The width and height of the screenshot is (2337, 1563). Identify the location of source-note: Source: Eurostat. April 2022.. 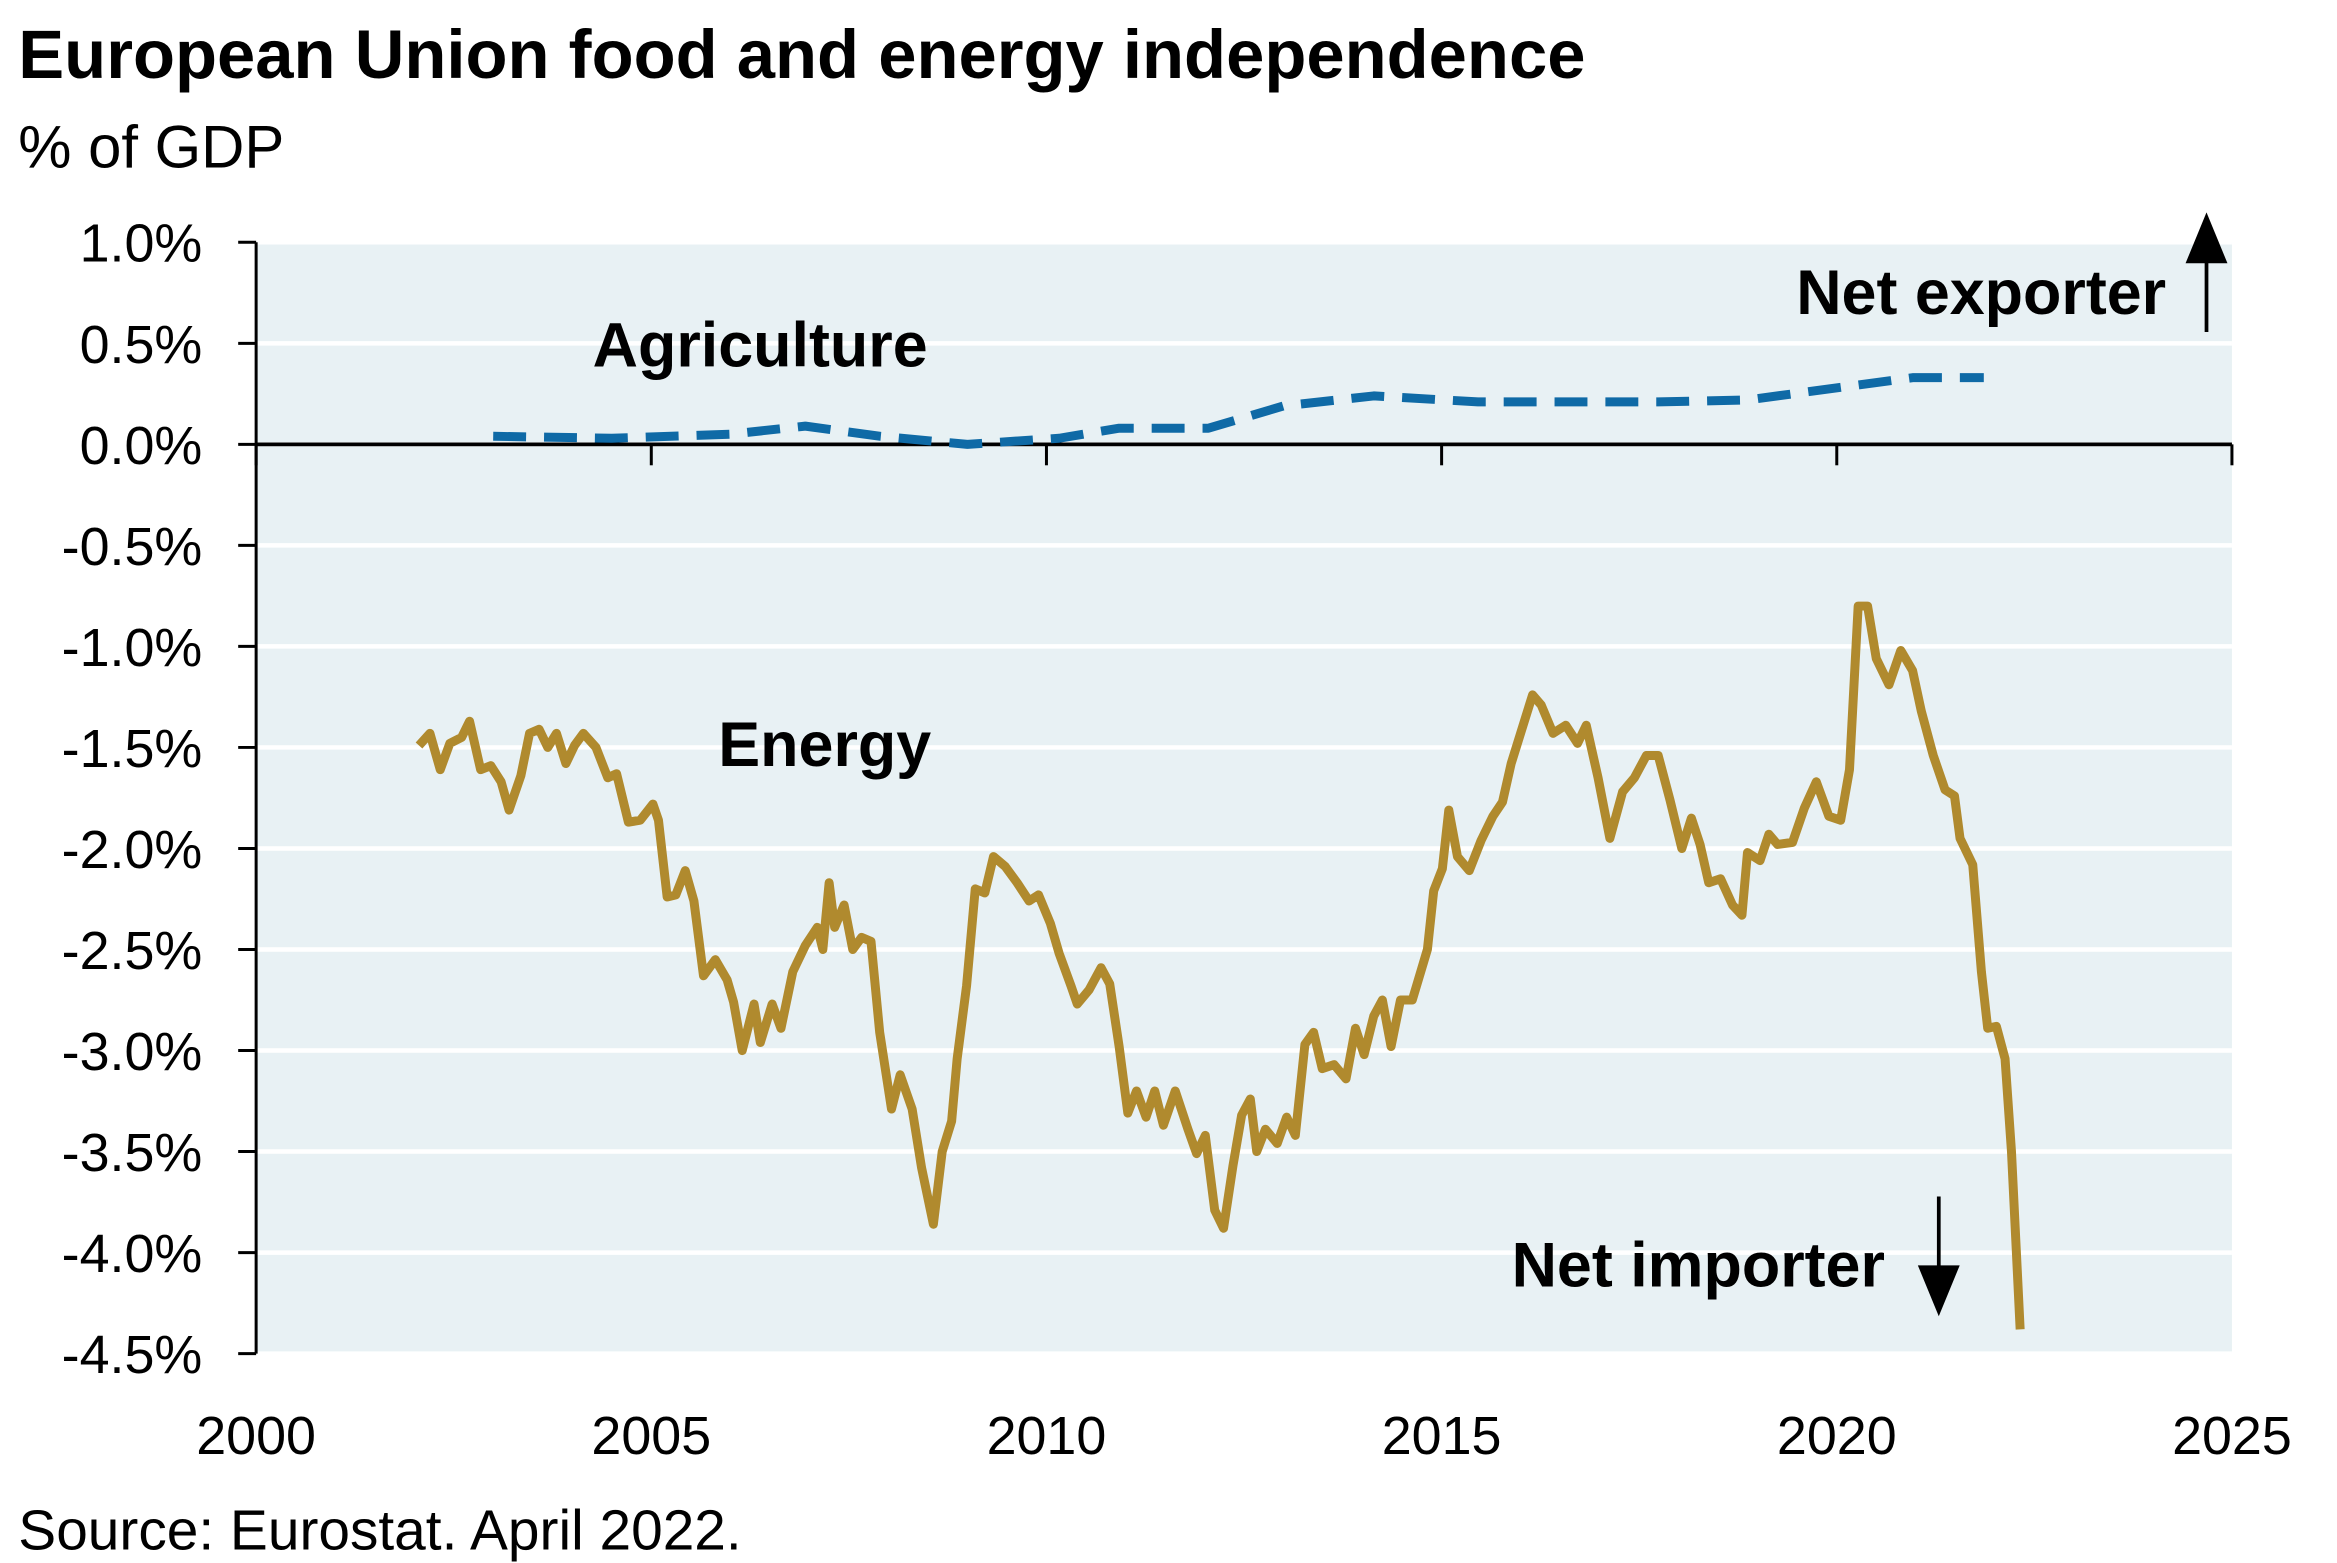
(379, 1531).